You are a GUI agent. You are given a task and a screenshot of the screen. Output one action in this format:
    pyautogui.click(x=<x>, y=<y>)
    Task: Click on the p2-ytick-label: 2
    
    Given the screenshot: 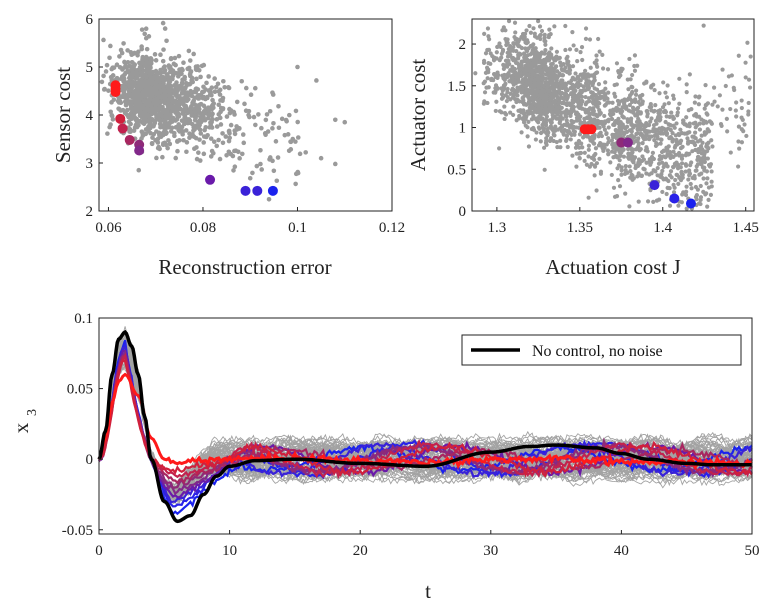 What is the action you would take?
    pyautogui.click(x=463, y=45)
    